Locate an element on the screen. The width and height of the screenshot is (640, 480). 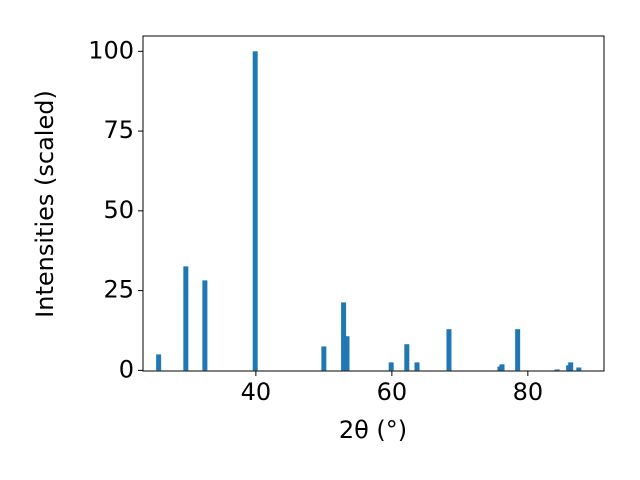
y-tick-label: 100 is located at coordinates (111, 50).